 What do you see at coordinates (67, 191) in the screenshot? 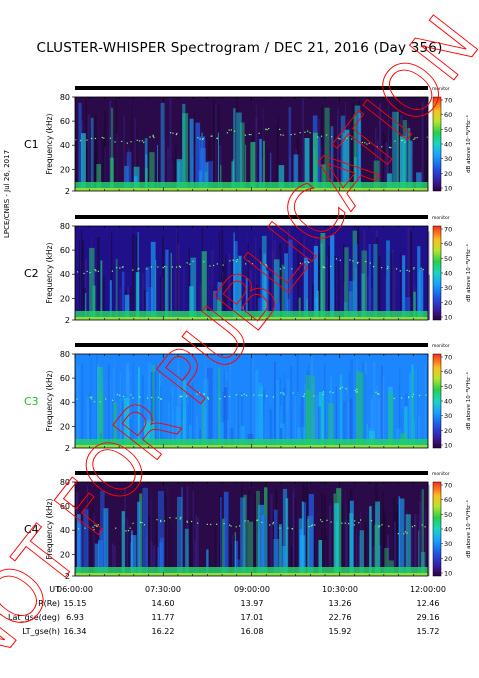
I see `y-tick-label: 2` at bounding box center [67, 191].